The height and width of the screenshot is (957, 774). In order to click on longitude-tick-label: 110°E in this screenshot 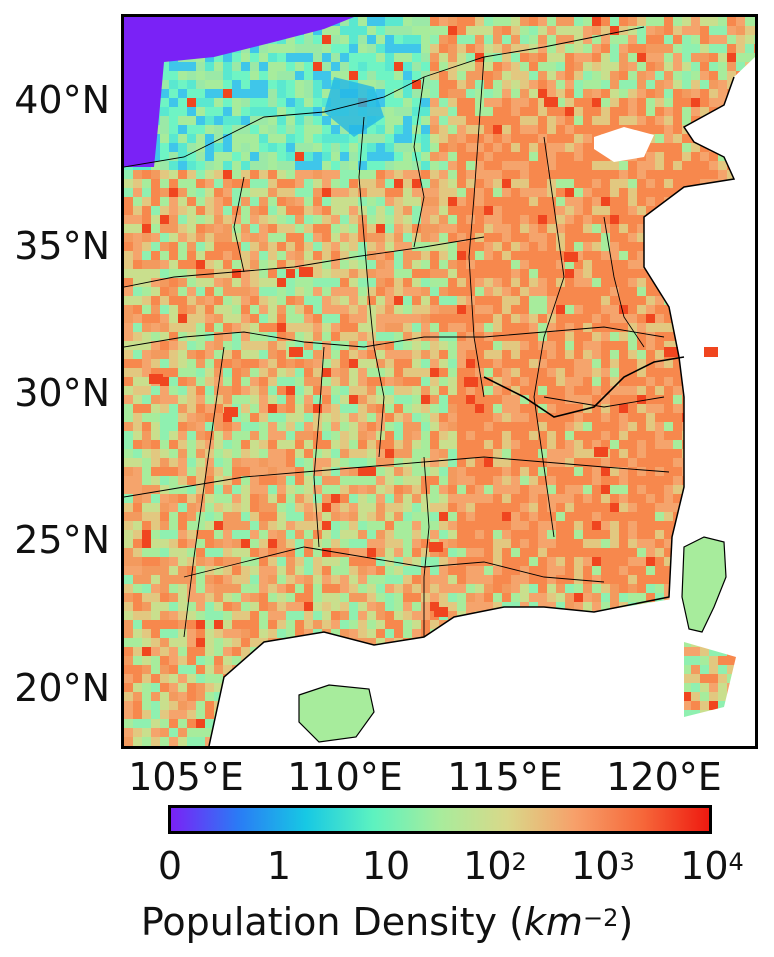, I will do `click(345, 777)`.